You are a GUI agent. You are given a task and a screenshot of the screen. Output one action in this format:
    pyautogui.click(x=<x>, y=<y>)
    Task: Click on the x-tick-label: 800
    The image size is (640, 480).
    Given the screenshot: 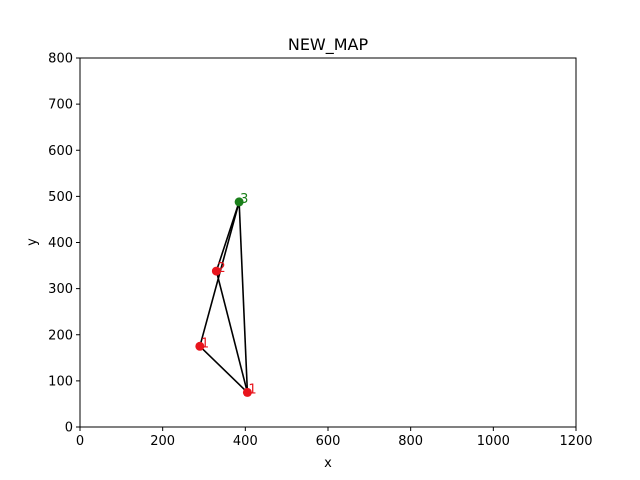 What is the action you would take?
    pyautogui.click(x=410, y=441)
    